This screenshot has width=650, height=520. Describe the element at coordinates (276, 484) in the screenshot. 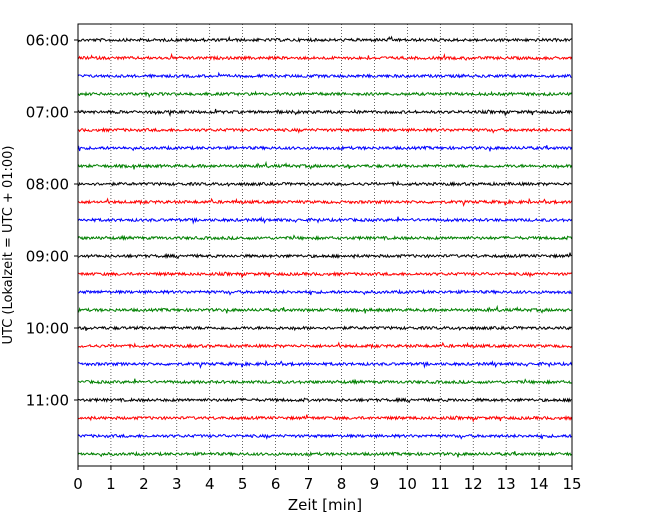

I see `x-tick-label-6: 6` at that location.